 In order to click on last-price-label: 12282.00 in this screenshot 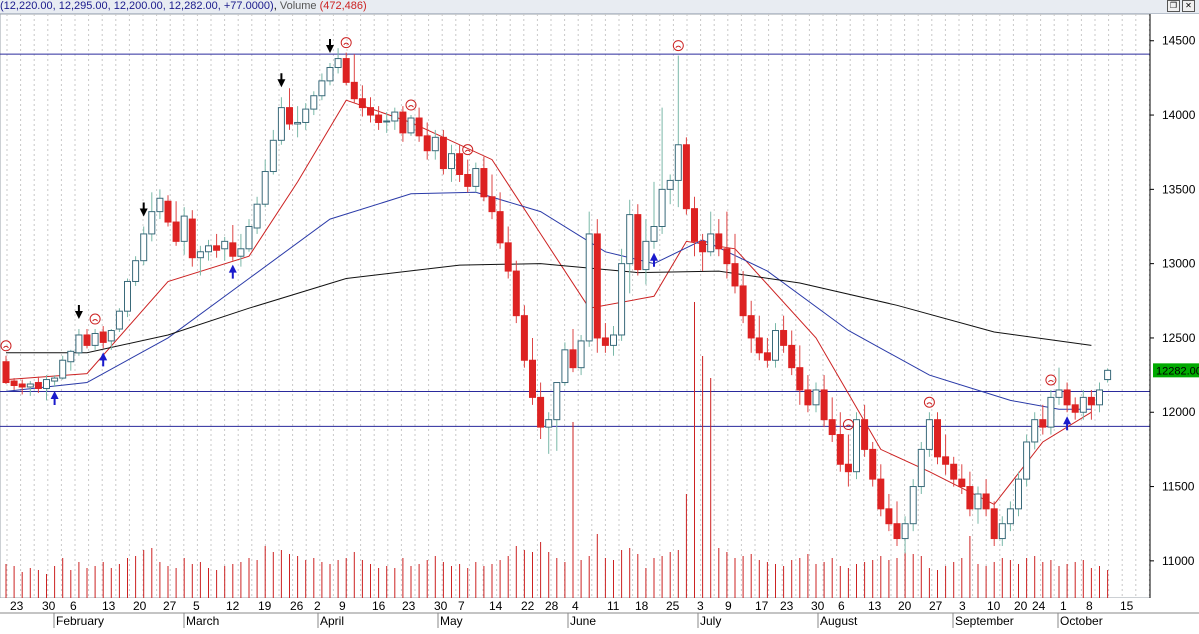, I will do `click(1177, 371)`.